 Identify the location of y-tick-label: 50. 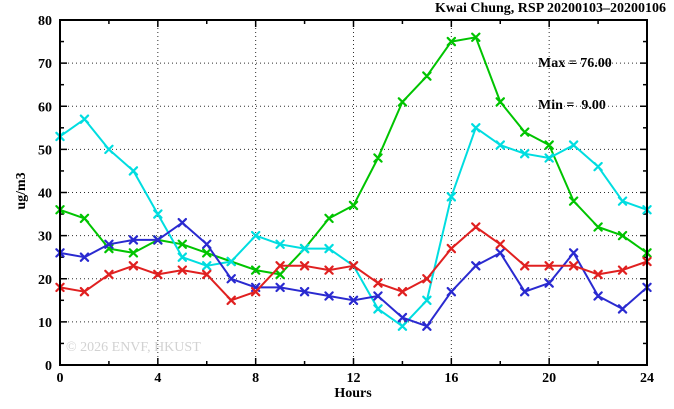
(45, 150).